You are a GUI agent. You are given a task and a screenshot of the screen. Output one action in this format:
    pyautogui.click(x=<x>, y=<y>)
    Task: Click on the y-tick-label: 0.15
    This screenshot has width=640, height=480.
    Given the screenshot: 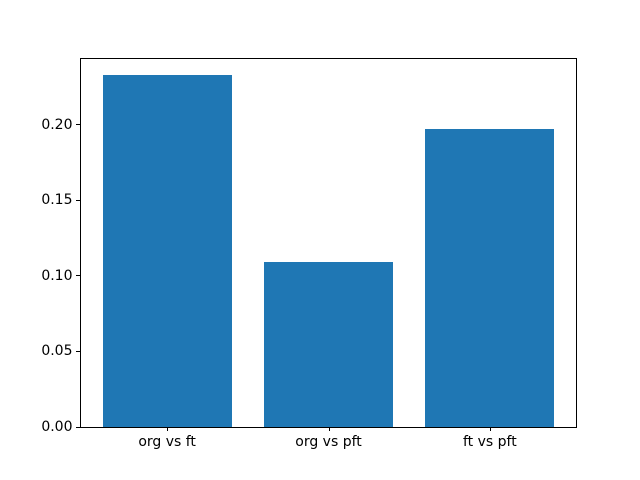 What is the action you would take?
    pyautogui.click(x=57, y=200)
    